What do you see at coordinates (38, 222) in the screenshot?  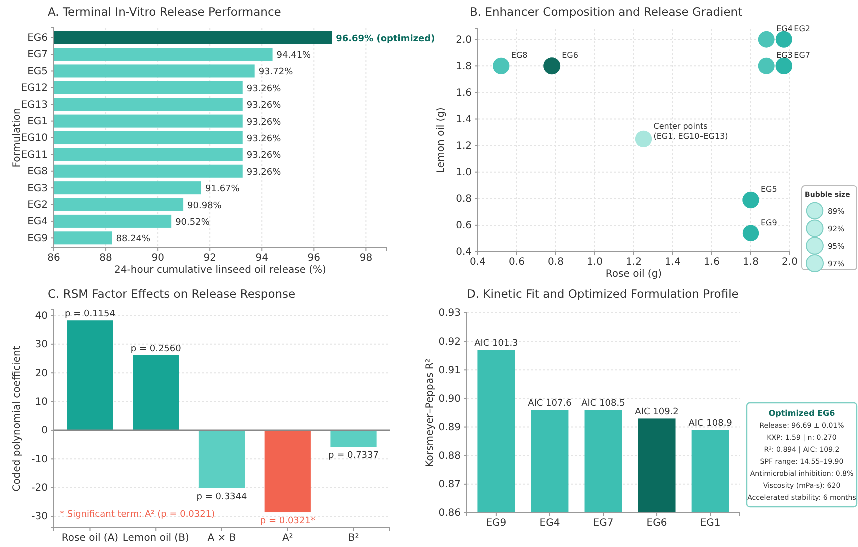 I see `y-tick-label: EG4` at bounding box center [38, 222].